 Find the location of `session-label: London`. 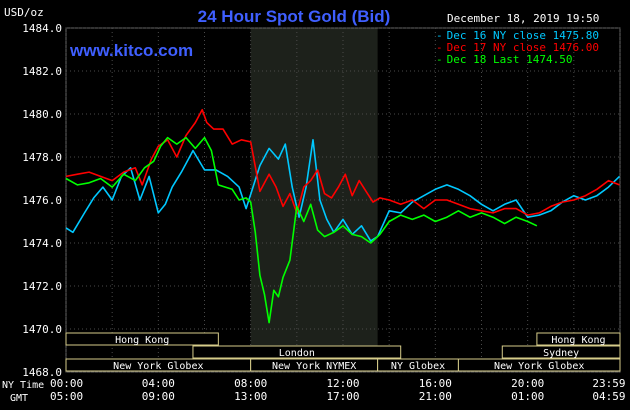

session-label: London is located at coordinates (297, 353).